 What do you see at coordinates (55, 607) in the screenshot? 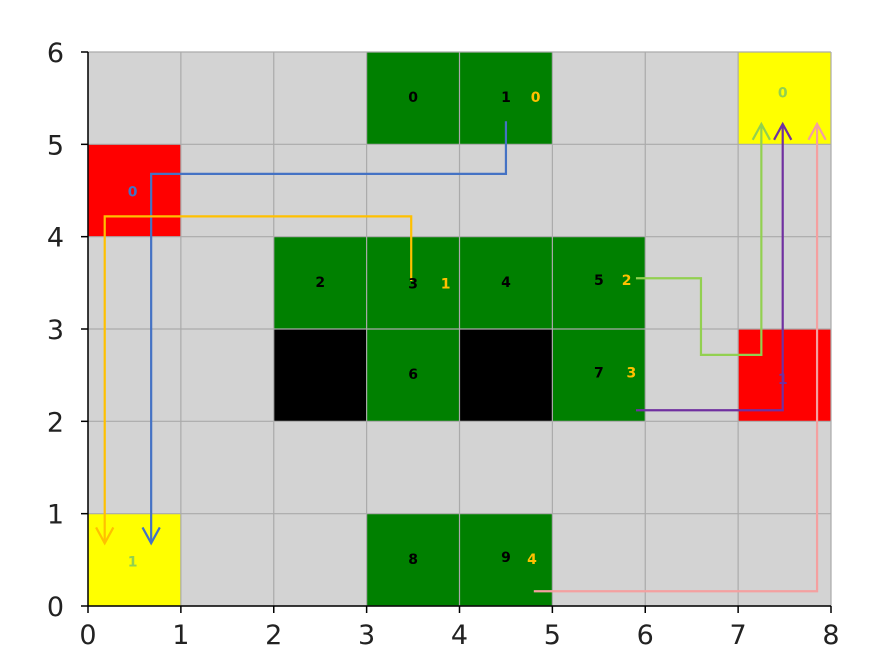
I see `y-tick-label: 0` at bounding box center [55, 607].